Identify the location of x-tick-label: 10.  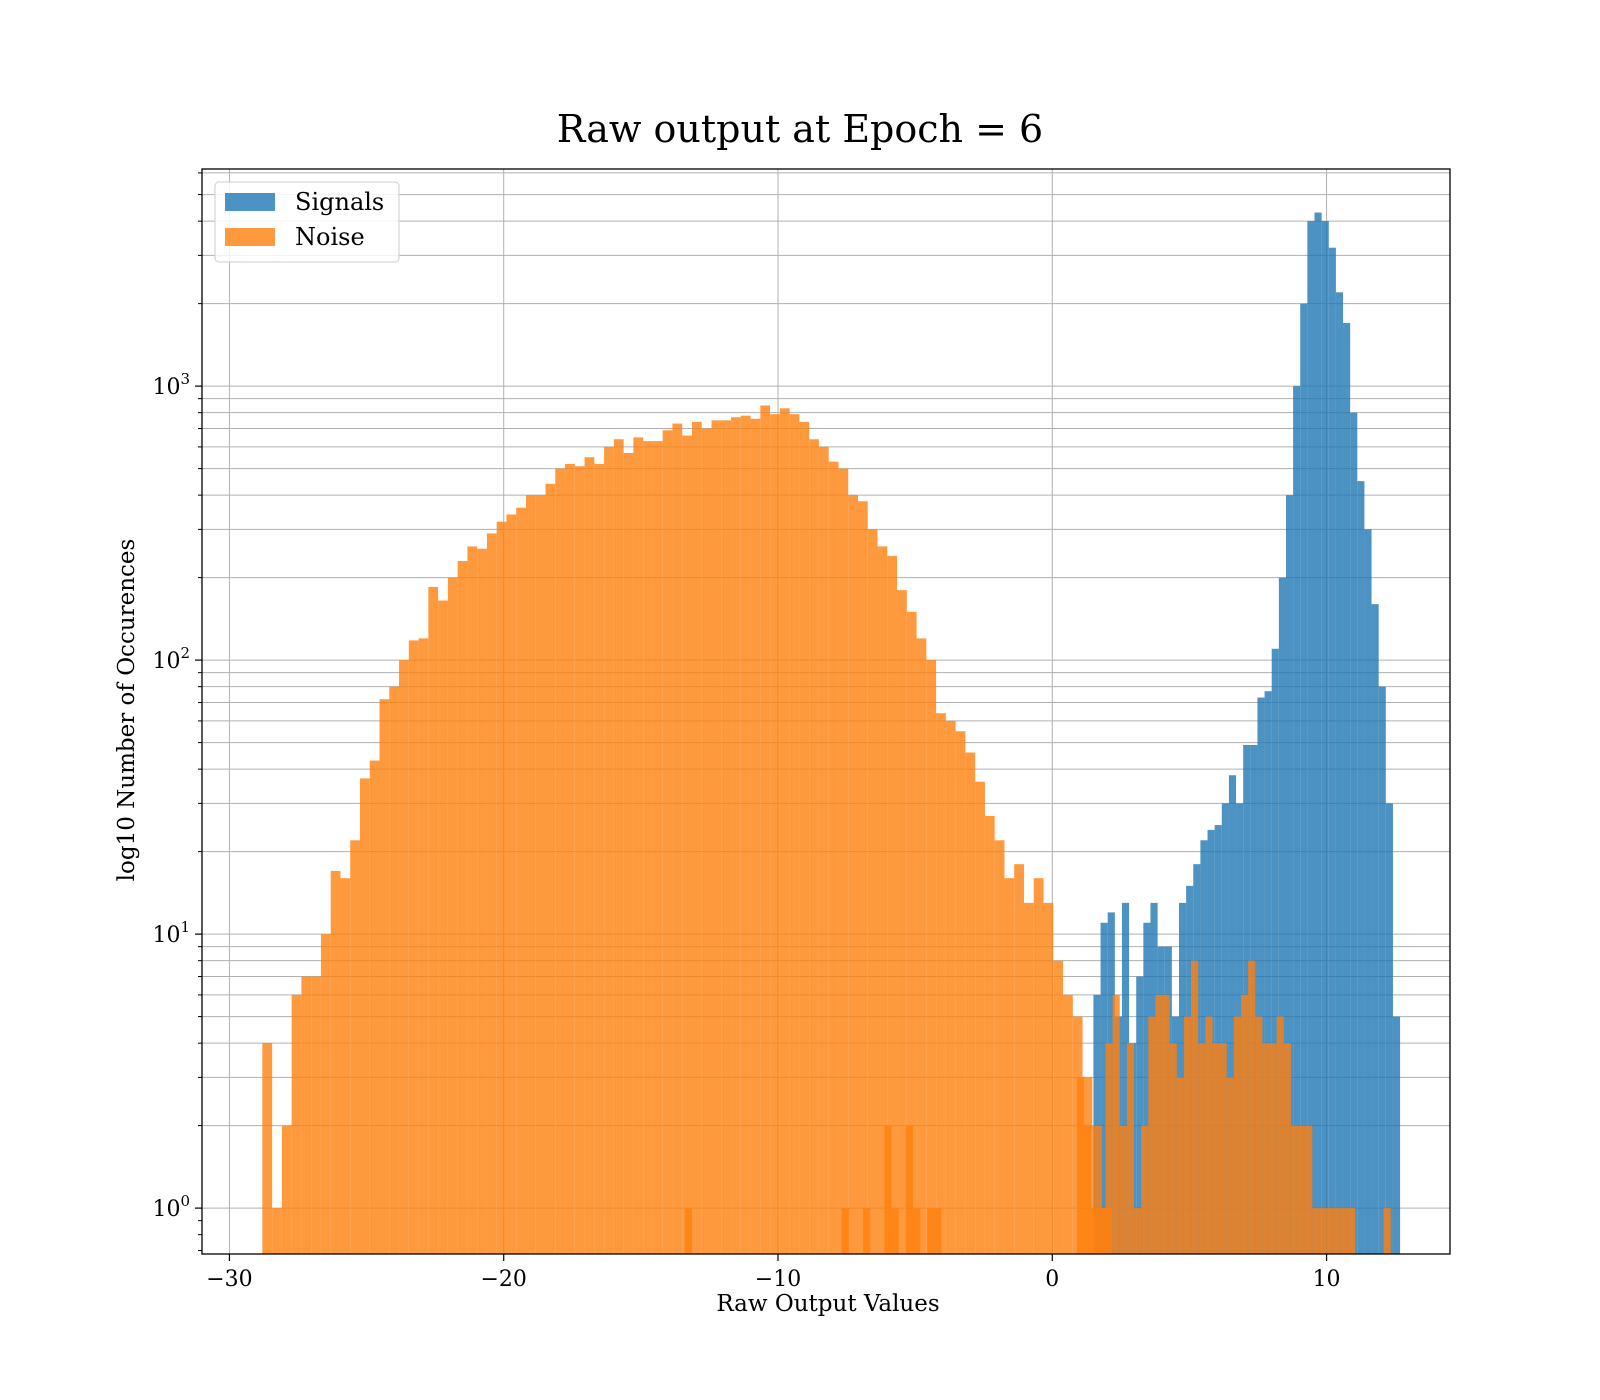
(1327, 1279).